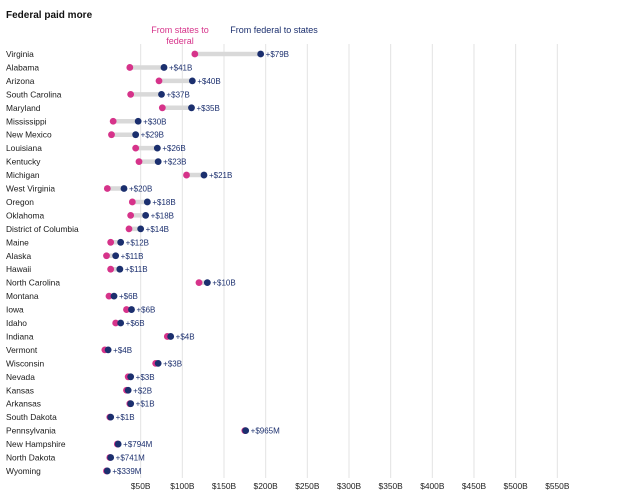 The image size is (617, 500). What do you see at coordinates (141, 486) in the screenshot?
I see `x-tick-label: $50B` at bounding box center [141, 486].